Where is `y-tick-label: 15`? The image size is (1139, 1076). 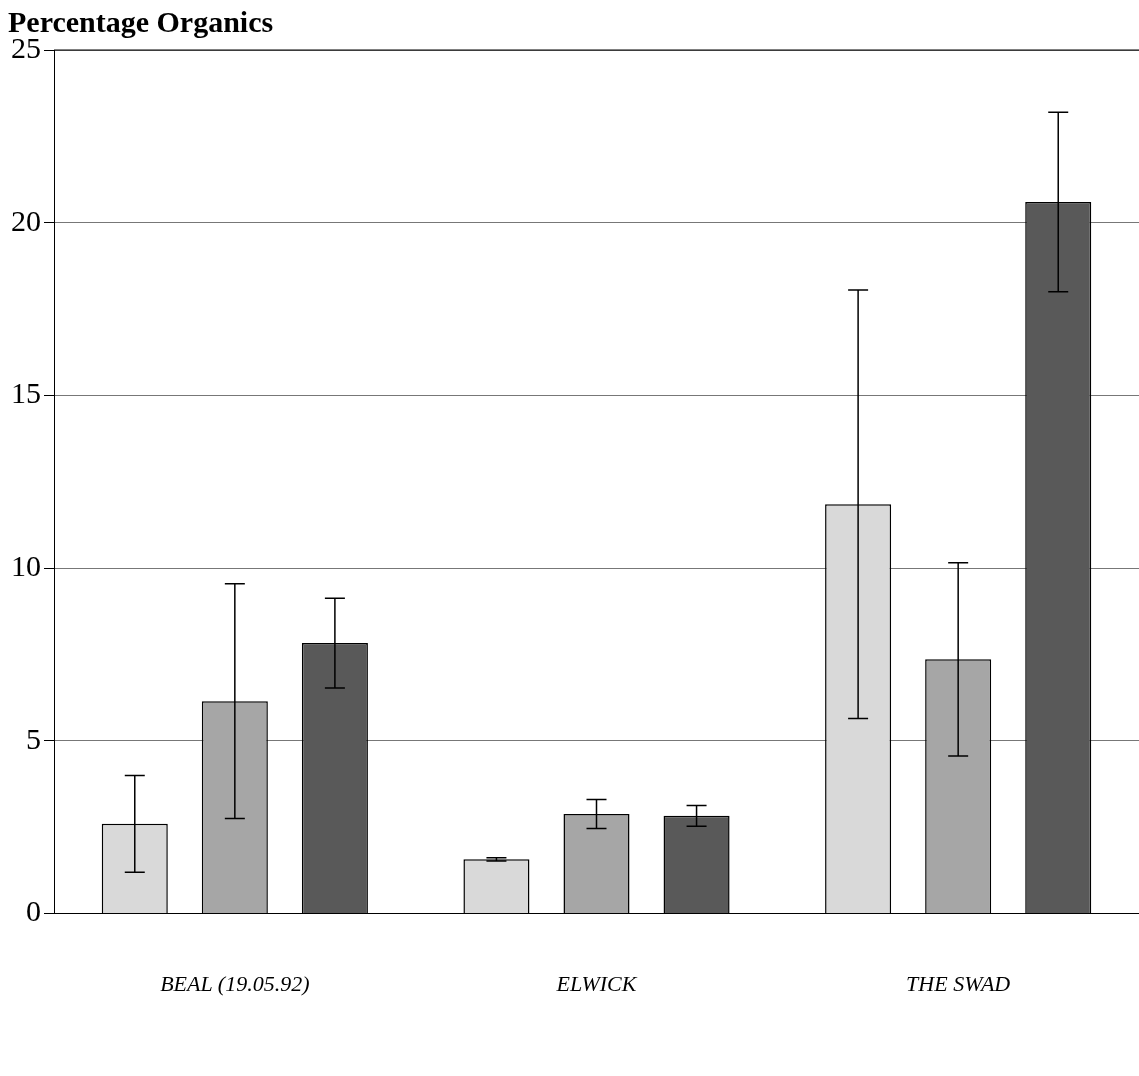
y-tick-label: 15 is located at coordinates (26, 393).